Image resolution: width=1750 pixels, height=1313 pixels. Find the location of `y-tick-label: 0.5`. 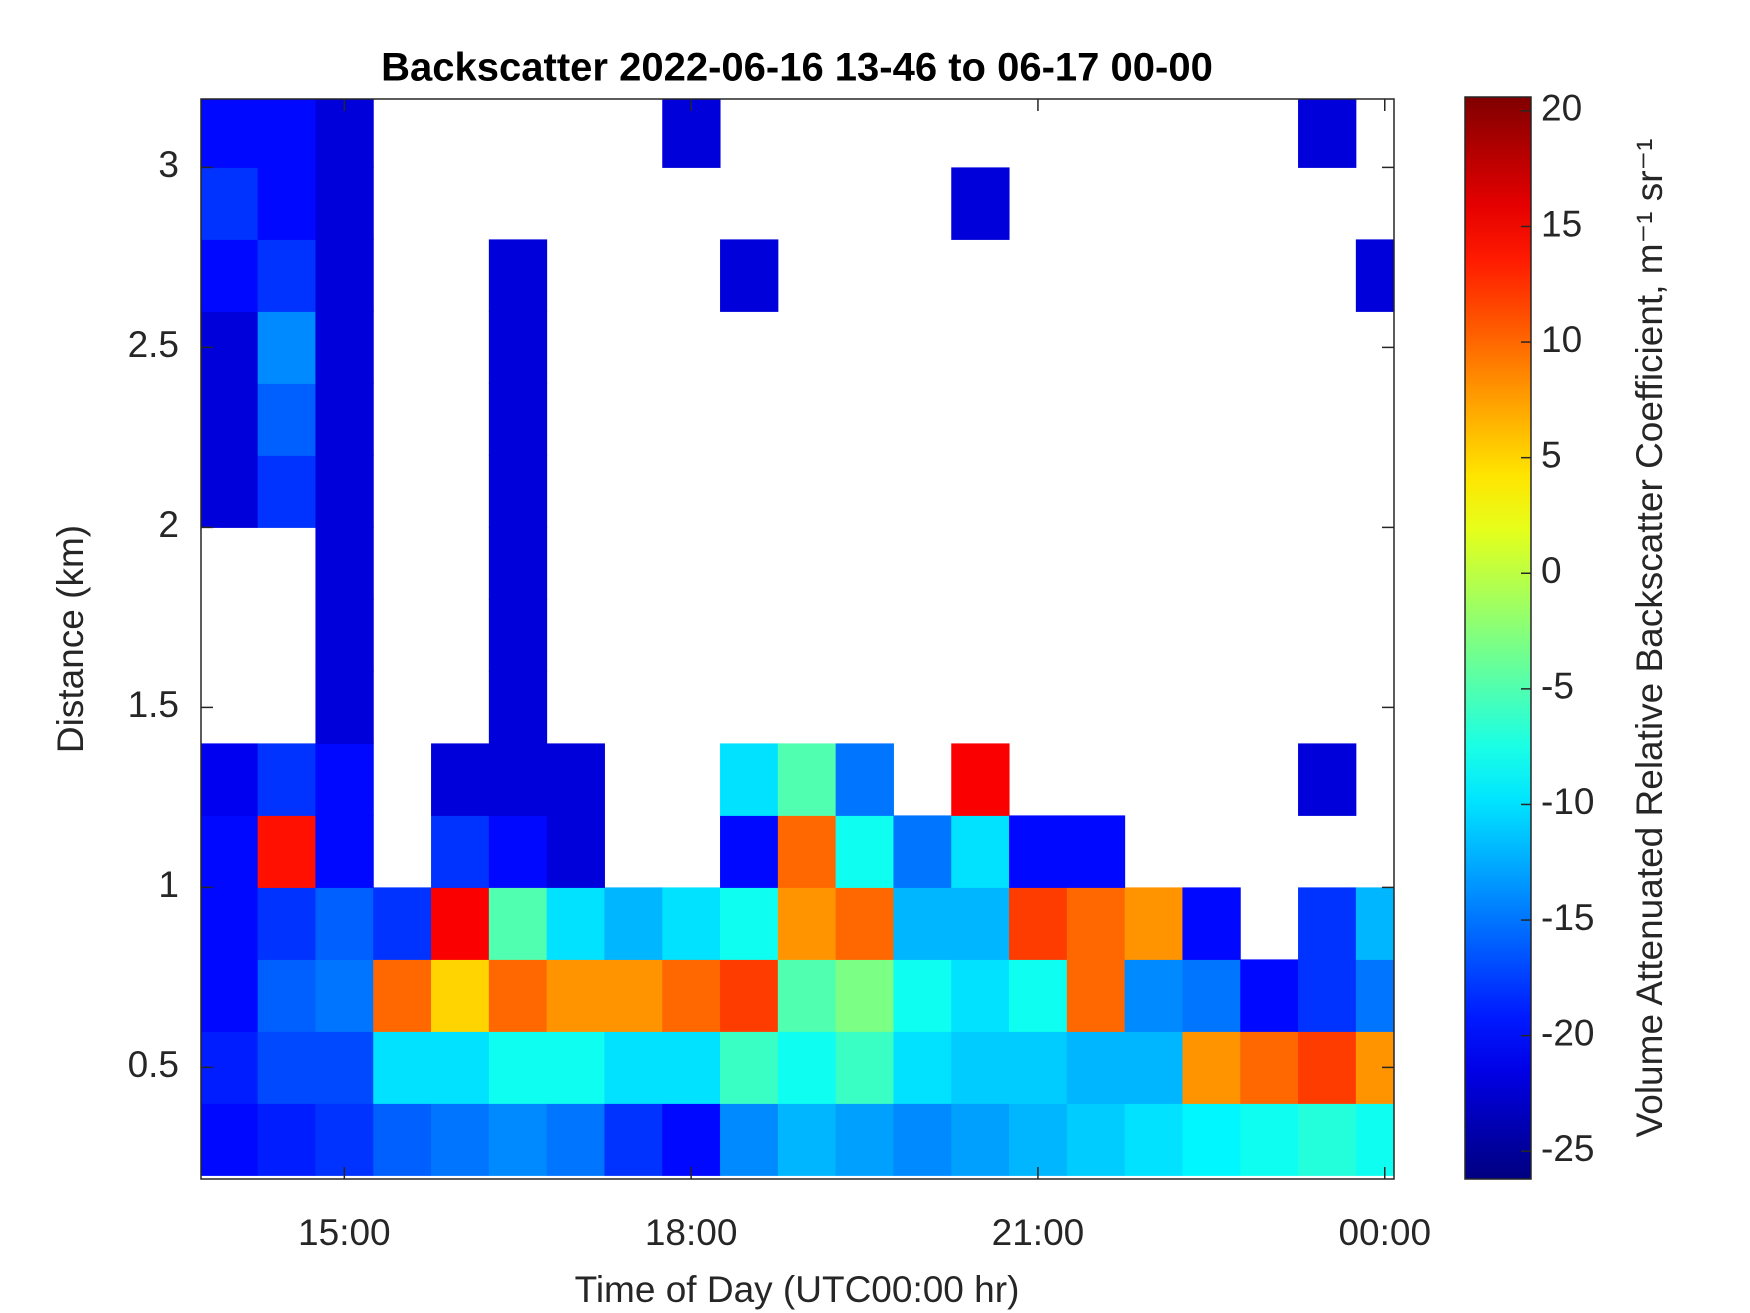

y-tick-label: 0.5 is located at coordinates (153, 1064).